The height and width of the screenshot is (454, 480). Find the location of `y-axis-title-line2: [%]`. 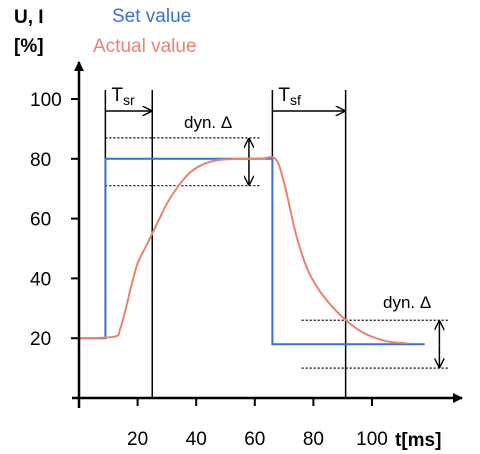

y-axis-title-line2: [%] is located at coordinates (29, 46).